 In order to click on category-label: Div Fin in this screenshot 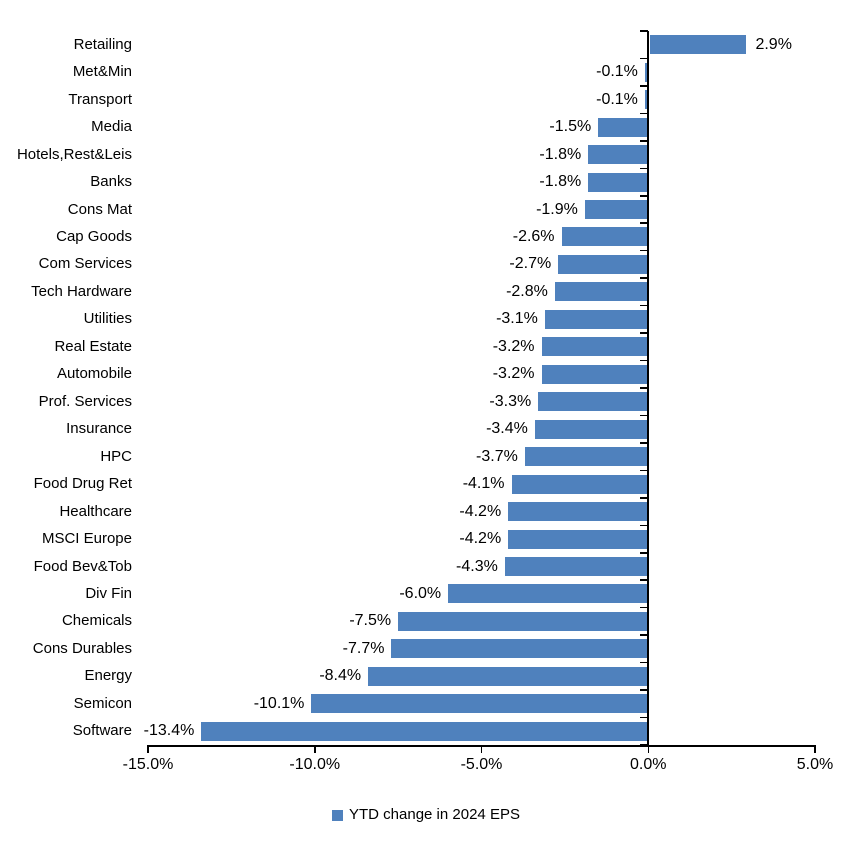, I will do `click(108, 593)`.